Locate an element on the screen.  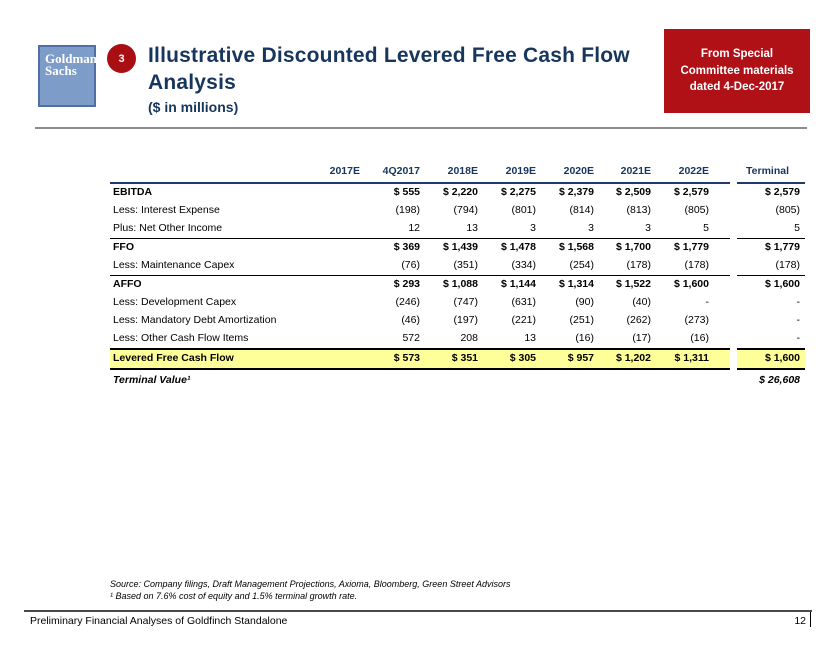
cell-value: (17) is located at coordinates (641, 338).